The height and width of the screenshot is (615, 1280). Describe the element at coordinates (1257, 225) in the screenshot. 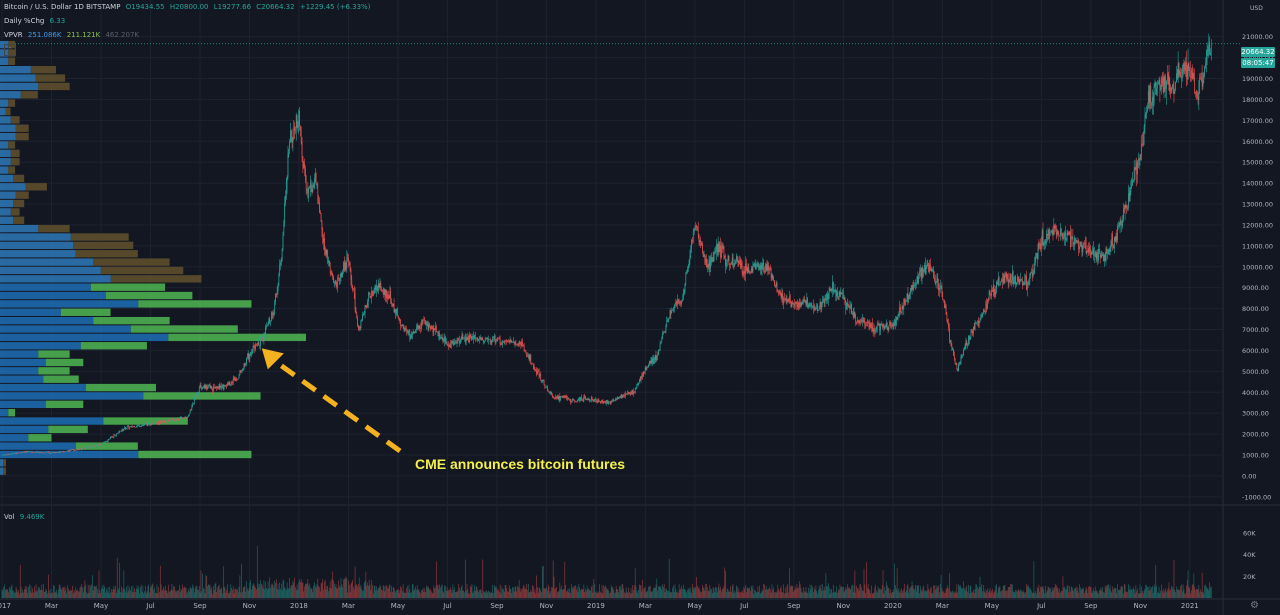

I see `price-tick-label: 12000.00` at that location.